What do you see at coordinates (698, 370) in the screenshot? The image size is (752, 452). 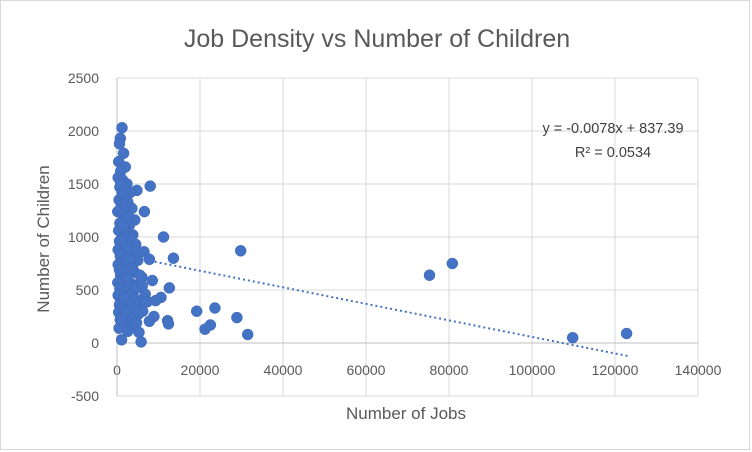 I see `x-tick-label: 140000` at bounding box center [698, 370].